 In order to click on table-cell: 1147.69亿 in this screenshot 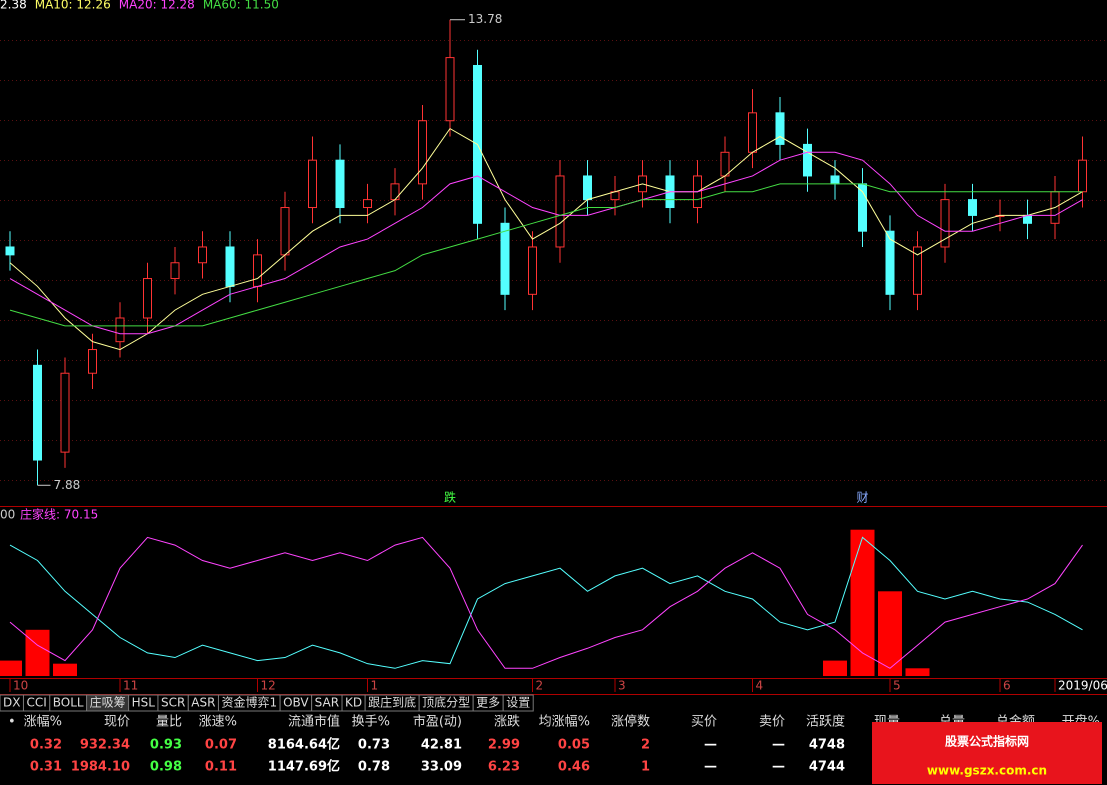, I will do `click(304, 767)`.